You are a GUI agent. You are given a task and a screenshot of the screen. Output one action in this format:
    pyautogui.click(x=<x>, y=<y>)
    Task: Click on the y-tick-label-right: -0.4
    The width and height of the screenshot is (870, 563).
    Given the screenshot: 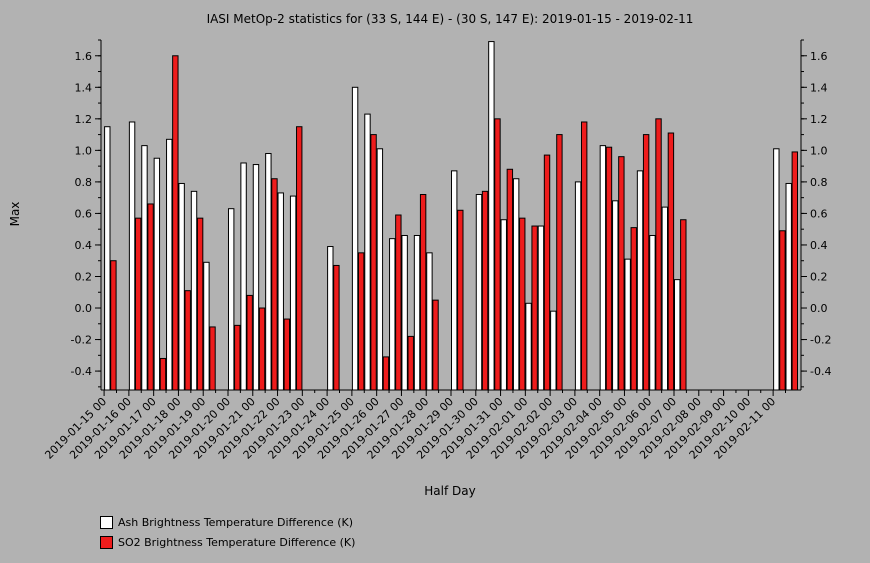 What is the action you would take?
    pyautogui.click(x=820, y=371)
    